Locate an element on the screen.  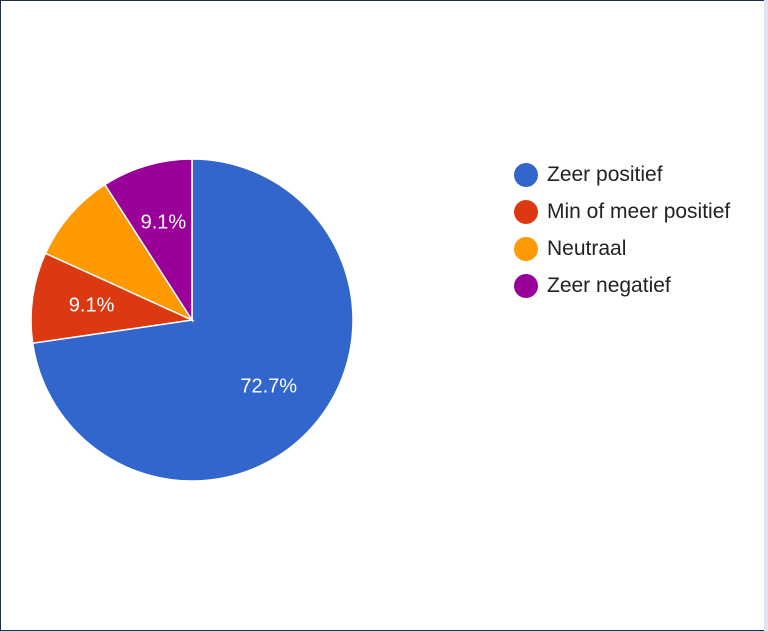
legend-item: Zeer negatief is located at coordinates (622, 285).